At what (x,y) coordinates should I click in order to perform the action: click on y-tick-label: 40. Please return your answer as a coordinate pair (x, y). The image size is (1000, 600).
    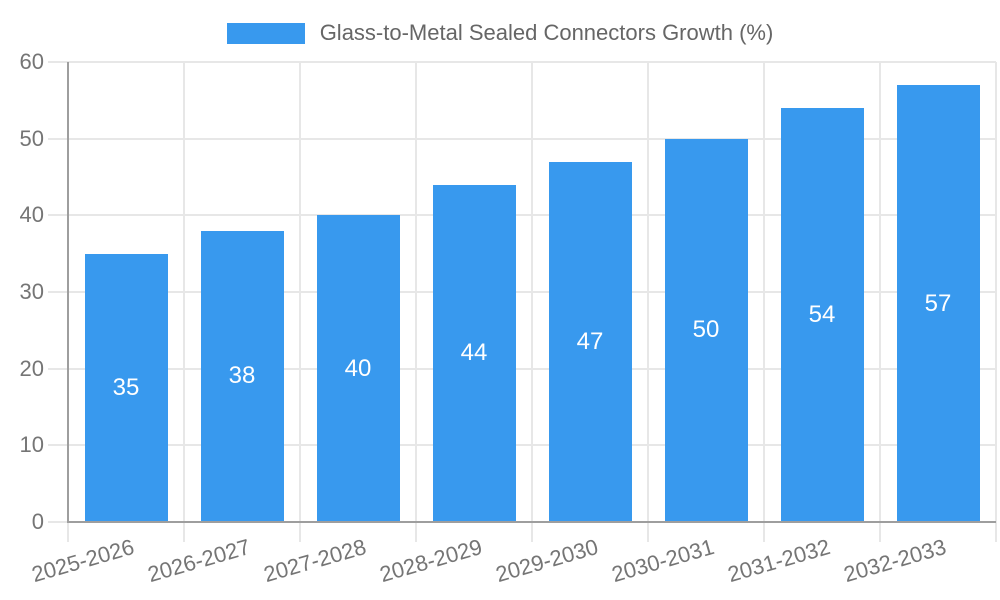
    Looking at the image, I should click on (31, 215).